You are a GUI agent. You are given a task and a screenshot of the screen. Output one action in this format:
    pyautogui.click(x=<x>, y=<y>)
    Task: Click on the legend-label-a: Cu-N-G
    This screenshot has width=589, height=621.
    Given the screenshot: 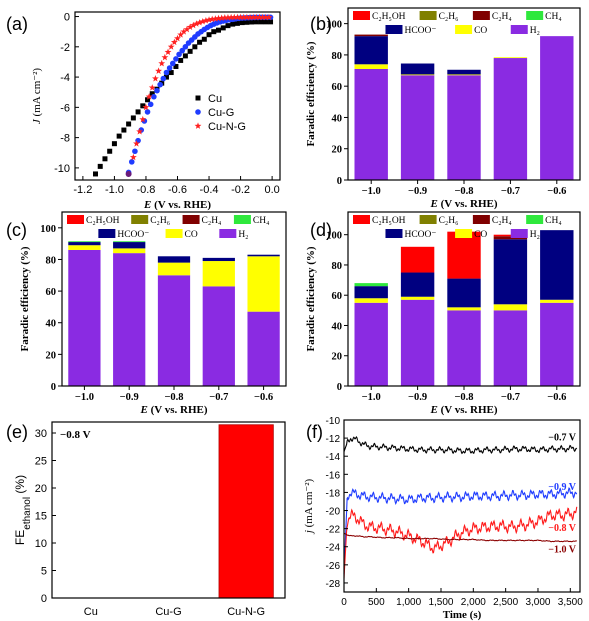 What is the action you would take?
    pyautogui.click(x=227, y=127)
    